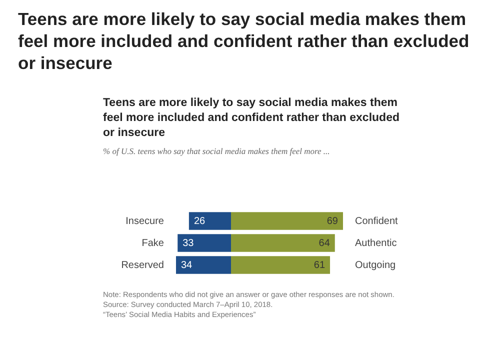 The height and width of the screenshot is (362, 500). Describe the element at coordinates (142, 265) in the screenshot. I see `y-tick-label: Reserved` at that location.